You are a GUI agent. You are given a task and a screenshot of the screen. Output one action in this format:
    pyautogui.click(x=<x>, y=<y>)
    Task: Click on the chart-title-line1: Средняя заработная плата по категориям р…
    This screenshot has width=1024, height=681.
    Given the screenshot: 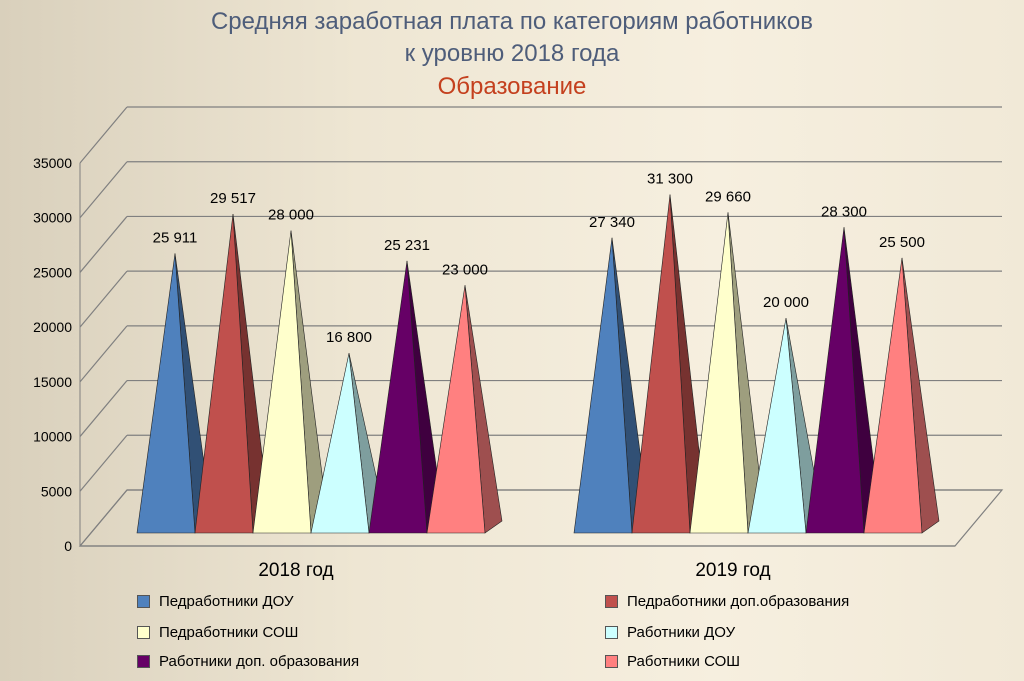 What is the action you would take?
    pyautogui.click(x=512, y=21)
    